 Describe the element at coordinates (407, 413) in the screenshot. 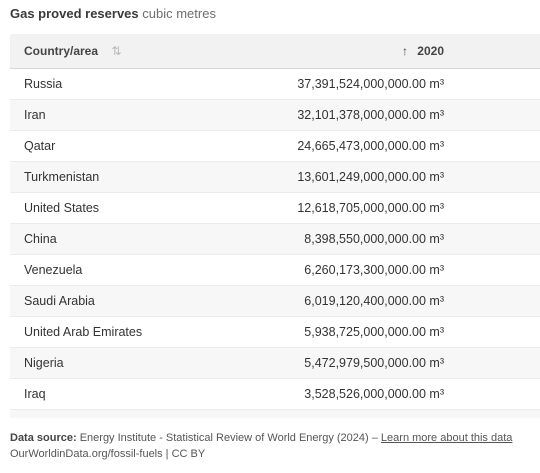

I see `cell-value` at that location.